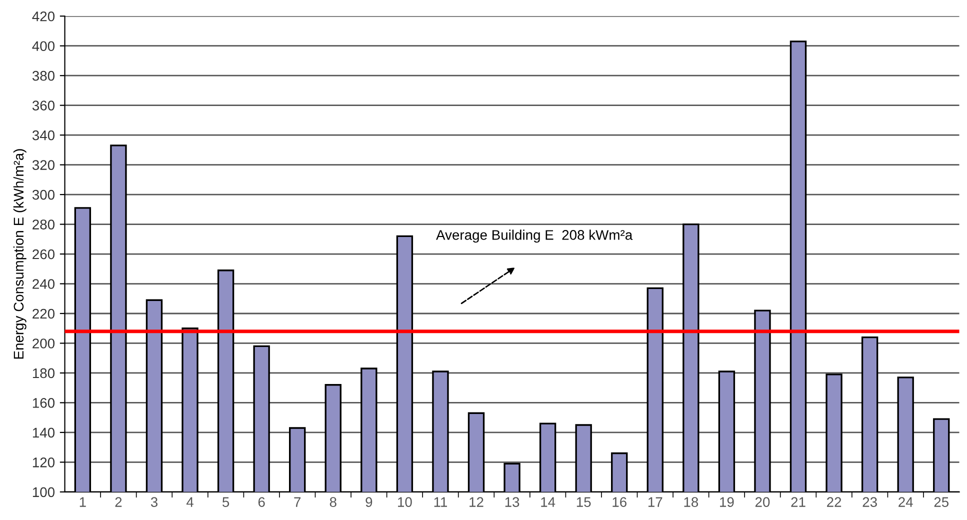 This screenshot has width=967, height=520. Describe the element at coordinates (43, 313) in the screenshot. I see `y-tick-label: 220` at that location.